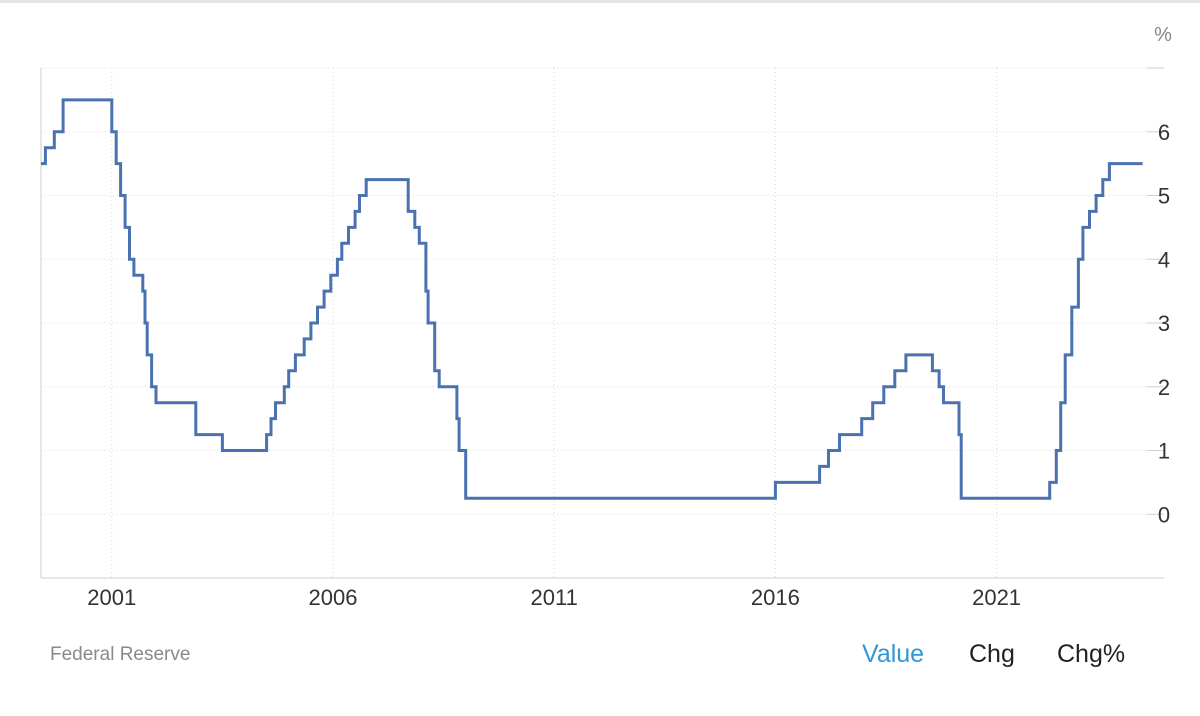 The height and width of the screenshot is (716, 1200). What do you see at coordinates (1164, 259) in the screenshot?
I see `y-tick-label: 4` at bounding box center [1164, 259].